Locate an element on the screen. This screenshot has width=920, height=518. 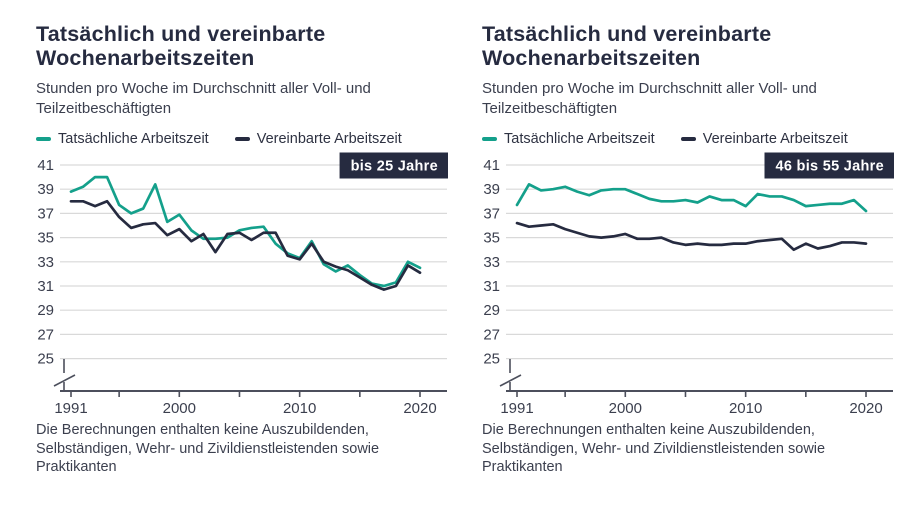
age-group-badge-label: bis 25 Jahre is located at coordinates (394, 167).